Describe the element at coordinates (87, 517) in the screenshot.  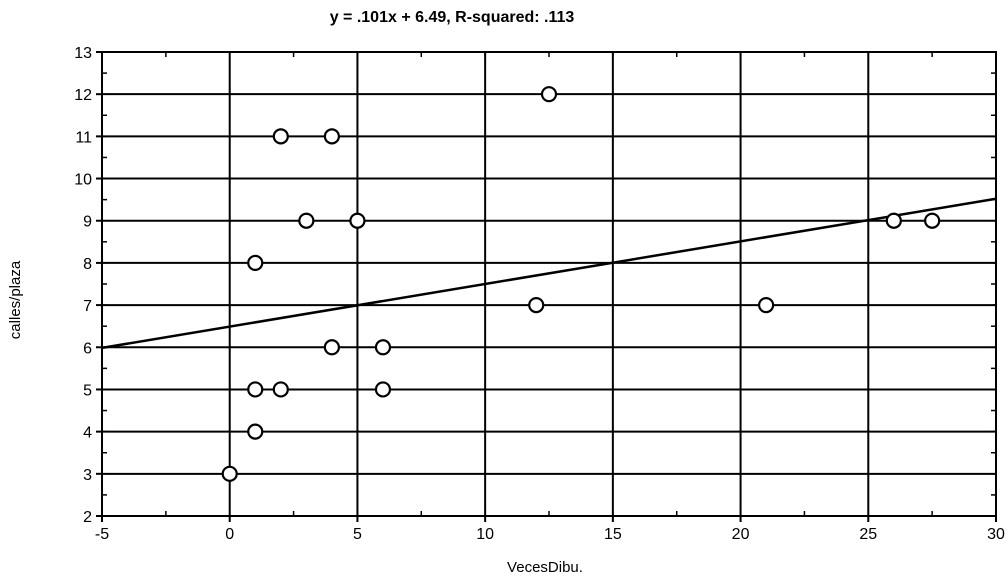
I see `y-tick-label: 2` at that location.